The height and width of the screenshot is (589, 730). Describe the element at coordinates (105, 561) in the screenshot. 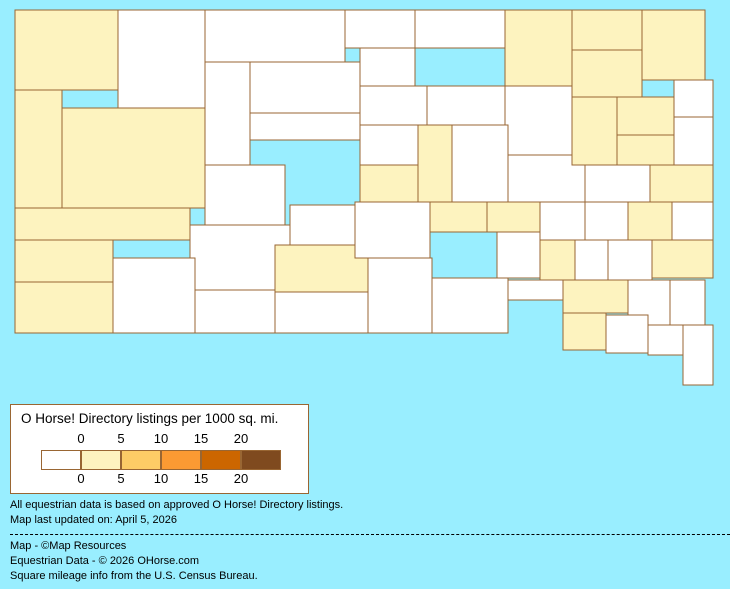

I see `data-credit: Equestrian Data - © 2026 OHorse.com` at that location.